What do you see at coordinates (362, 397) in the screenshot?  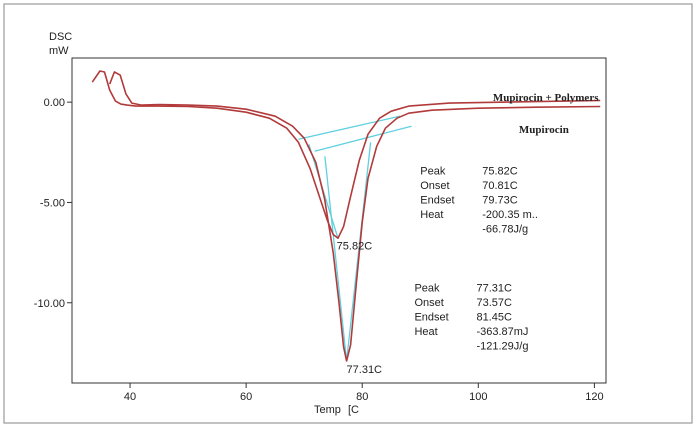 I see `x-tick-label: 80` at bounding box center [362, 397].